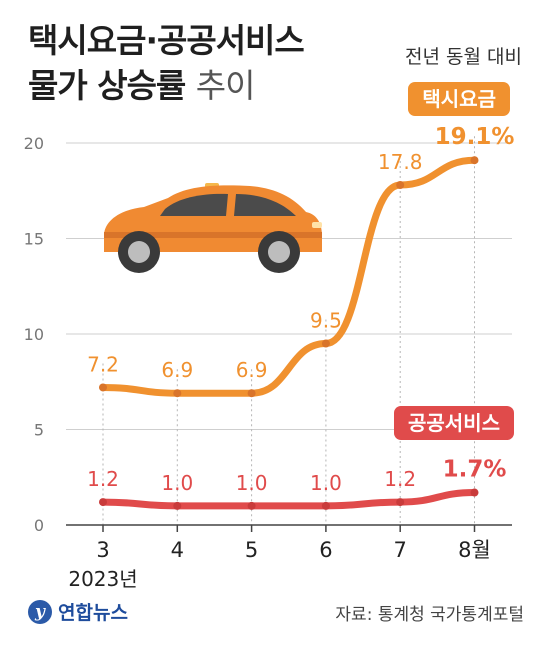  What do you see at coordinates (400, 162) in the screenshot?
I see `data-label: 17.8` at bounding box center [400, 162].